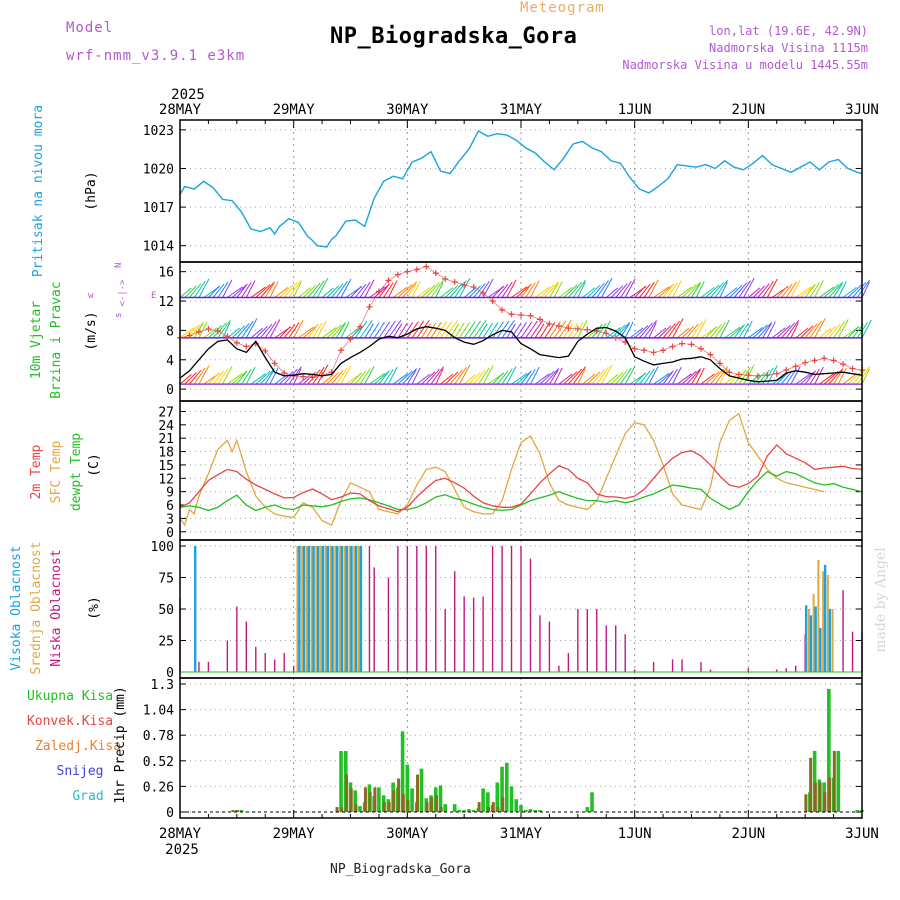  I want to click on precip-legend-item: Grad, so click(87, 796).